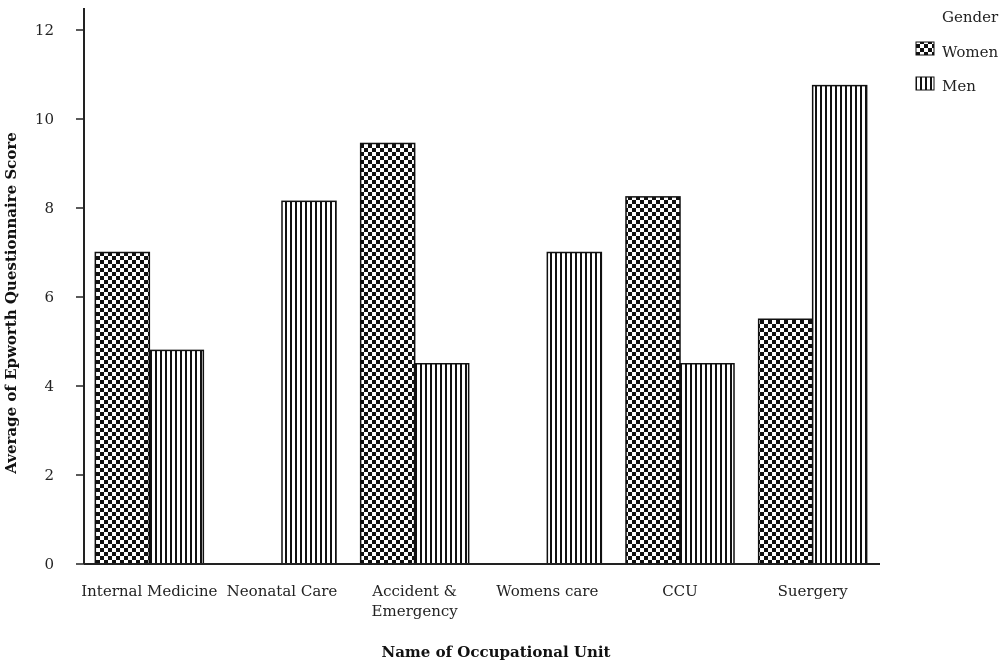 Image resolution: width=1000 pixels, height=663 pixels. I want to click on x-category-label: Neonatal Care, so click(282, 591).